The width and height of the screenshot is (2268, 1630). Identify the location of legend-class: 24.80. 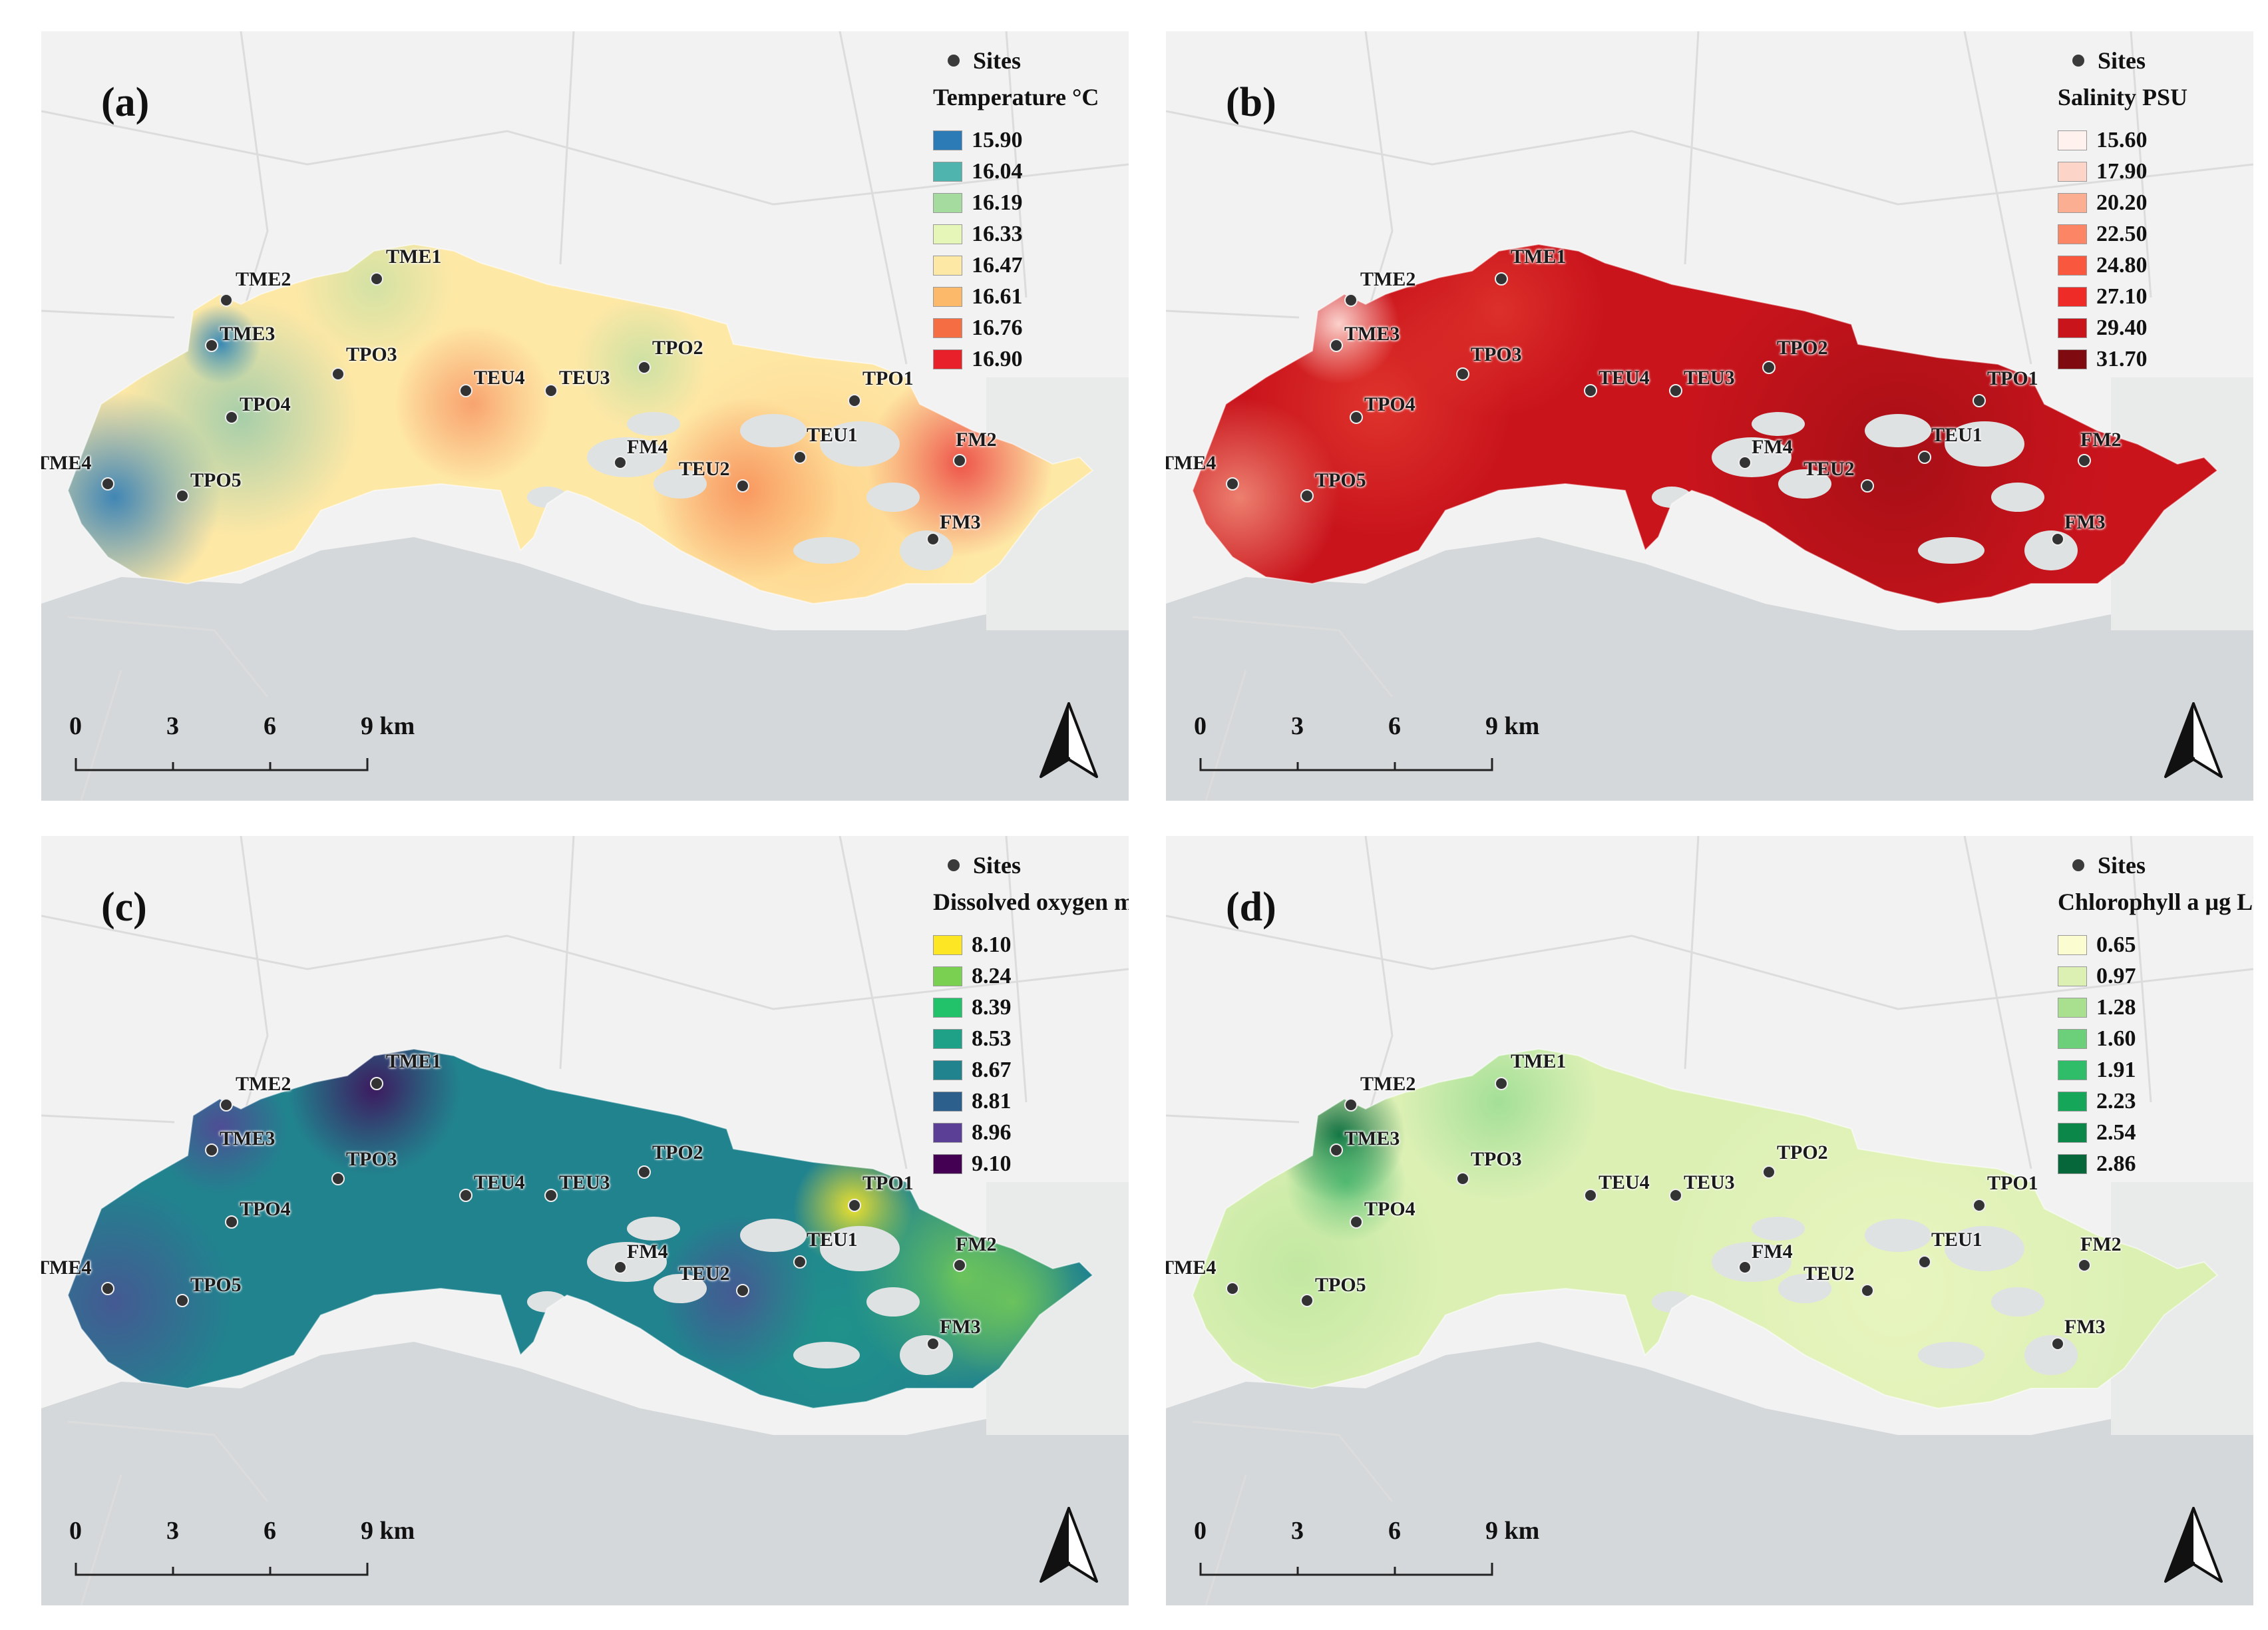
(2122, 265).